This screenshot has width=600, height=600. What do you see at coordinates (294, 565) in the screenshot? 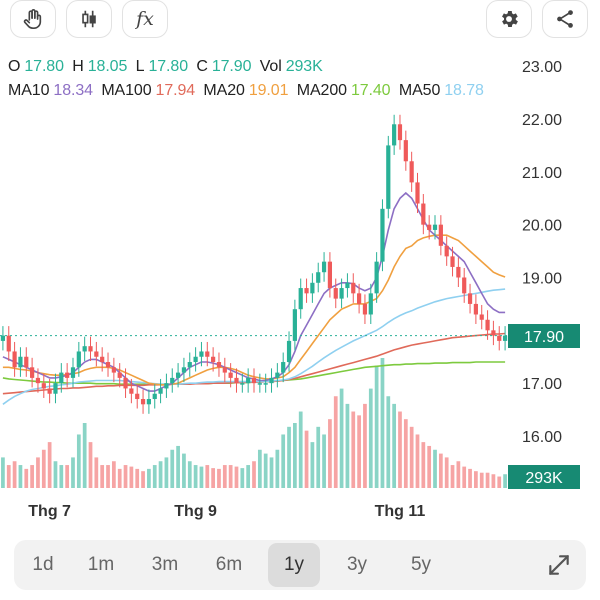
I see `range-1y-button: 1y` at bounding box center [294, 565].